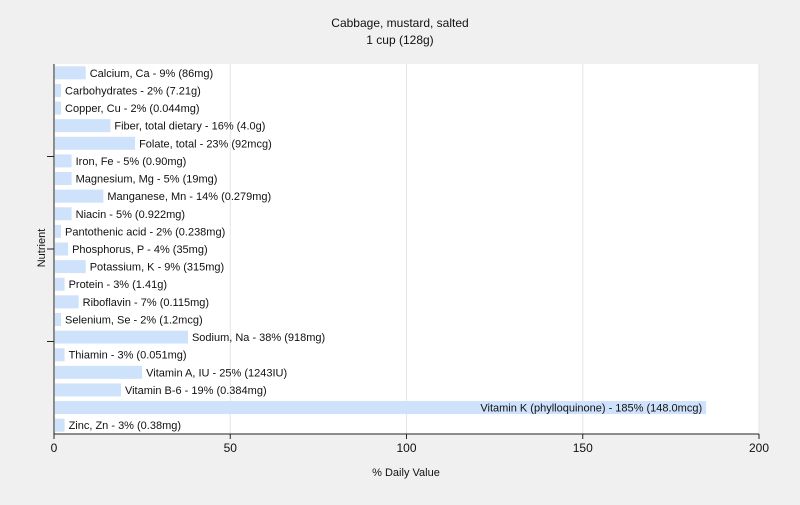 This screenshot has height=505, width=800. Describe the element at coordinates (146, 303) in the screenshot. I see `bar-label: Riboflavin - 7% (0.115mg)` at that location.